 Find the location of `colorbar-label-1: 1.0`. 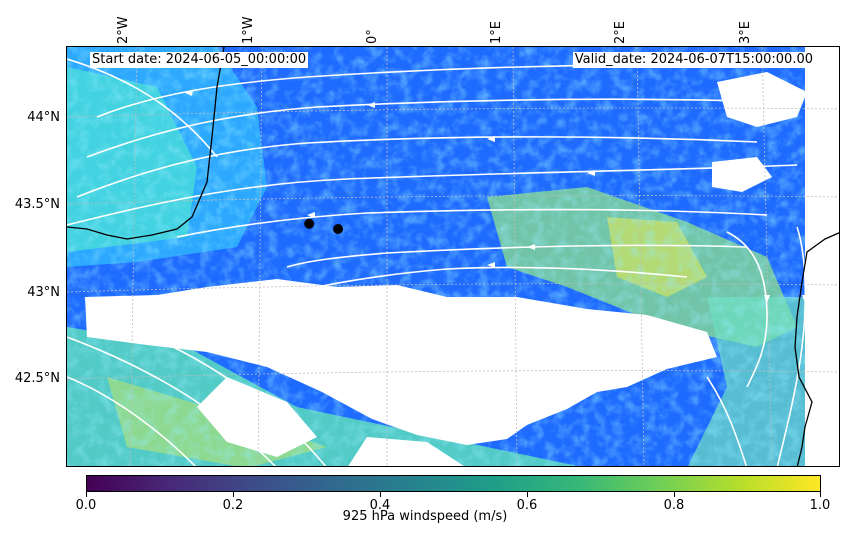

colorbar-label-1: 1.0 is located at coordinates (820, 505).